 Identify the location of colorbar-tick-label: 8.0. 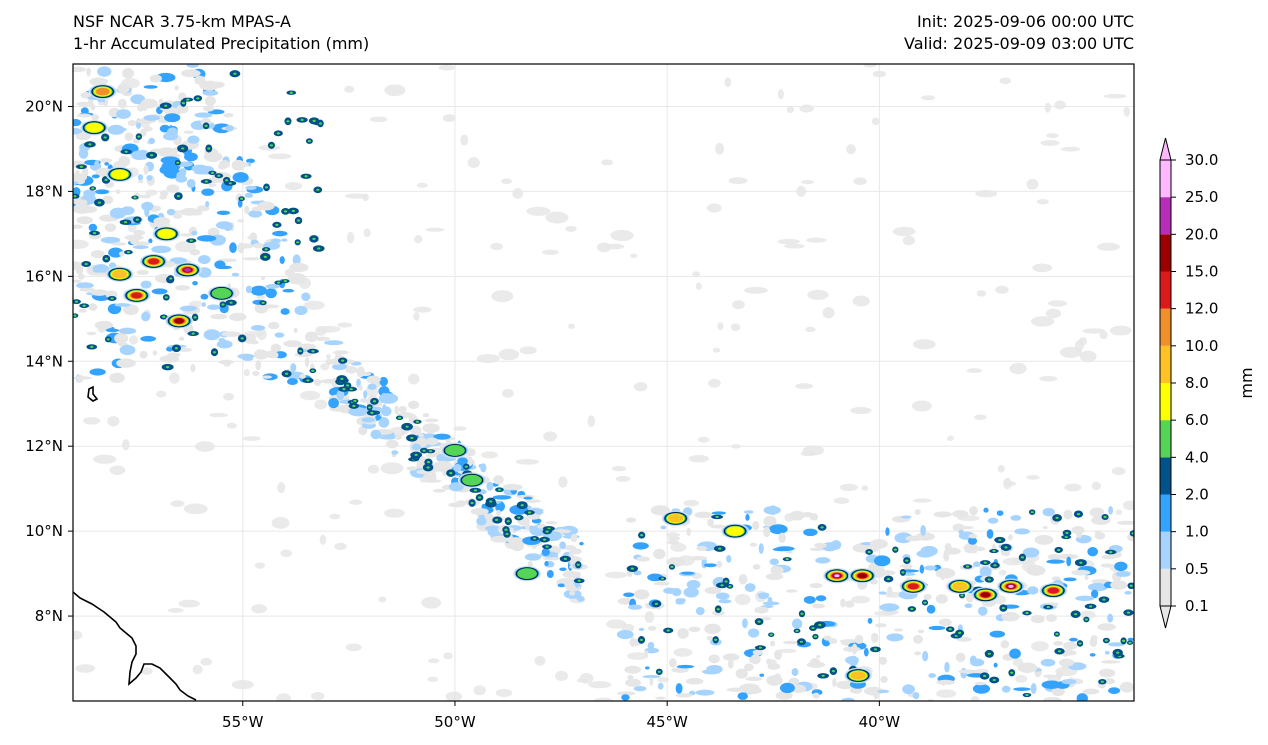
(1197, 383).